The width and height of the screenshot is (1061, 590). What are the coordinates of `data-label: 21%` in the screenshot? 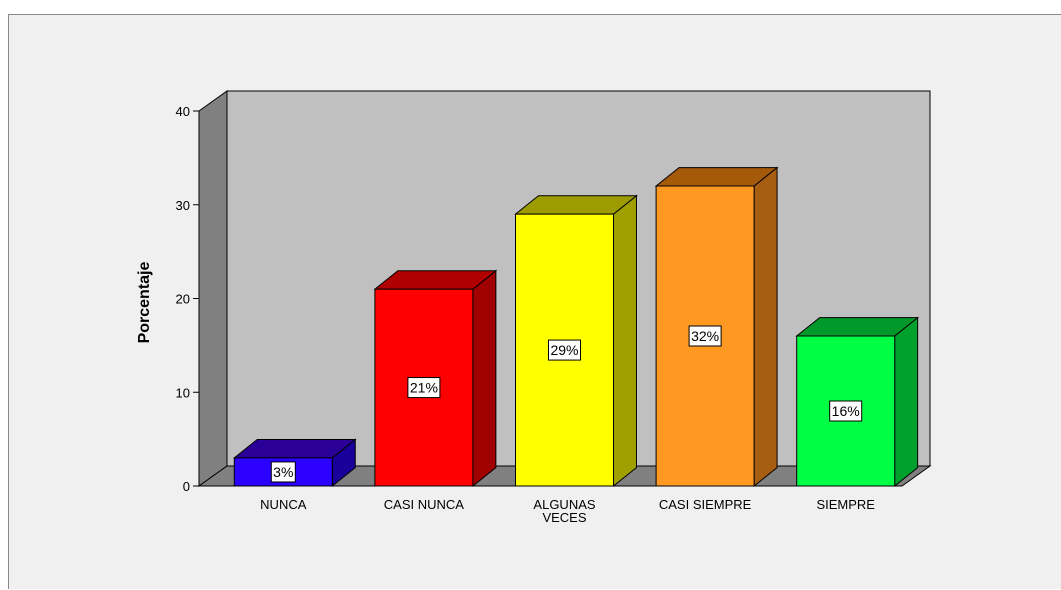 It's located at (424, 388).